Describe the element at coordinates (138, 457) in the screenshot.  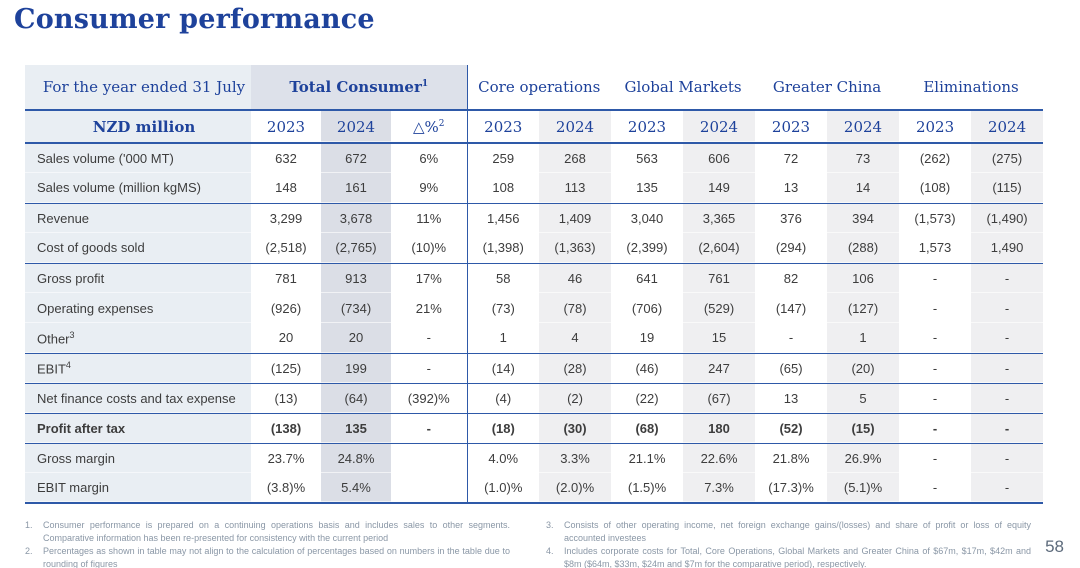
I see `row-label: Gross margin` at that location.